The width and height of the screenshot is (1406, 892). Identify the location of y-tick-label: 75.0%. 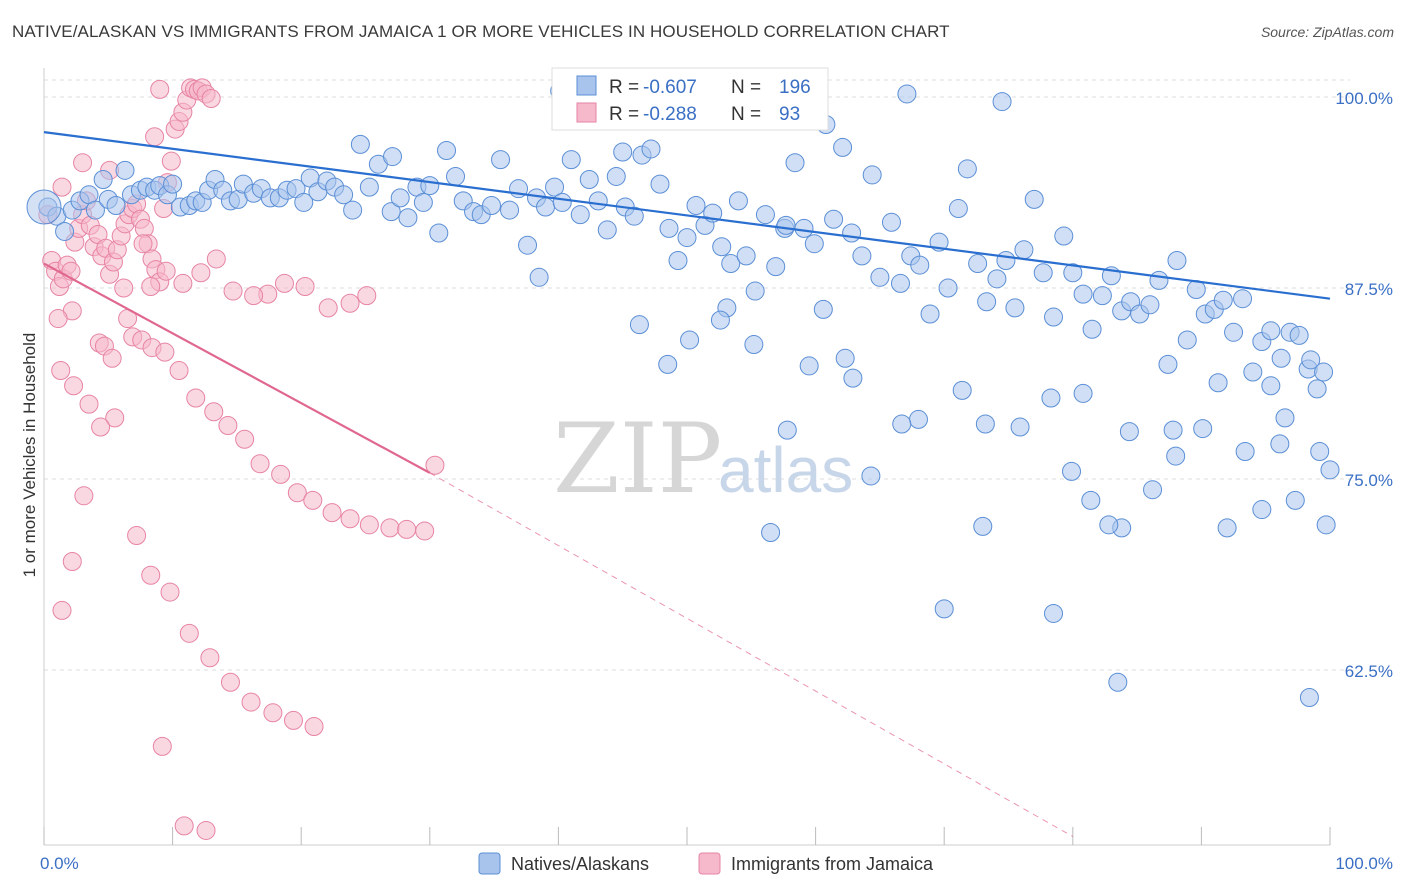
(1369, 480).